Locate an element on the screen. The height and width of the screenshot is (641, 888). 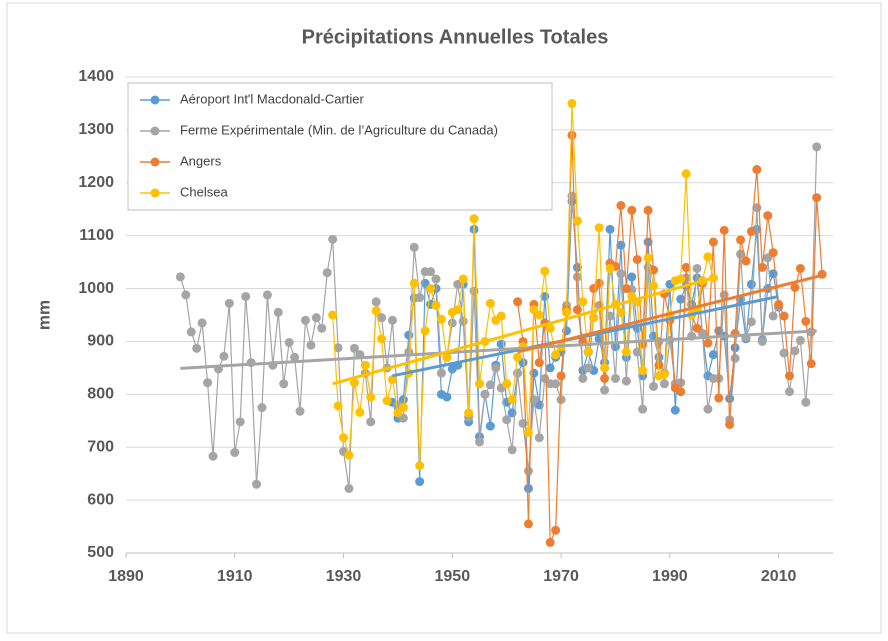
y-tick-label: 1000 is located at coordinates (96, 288).